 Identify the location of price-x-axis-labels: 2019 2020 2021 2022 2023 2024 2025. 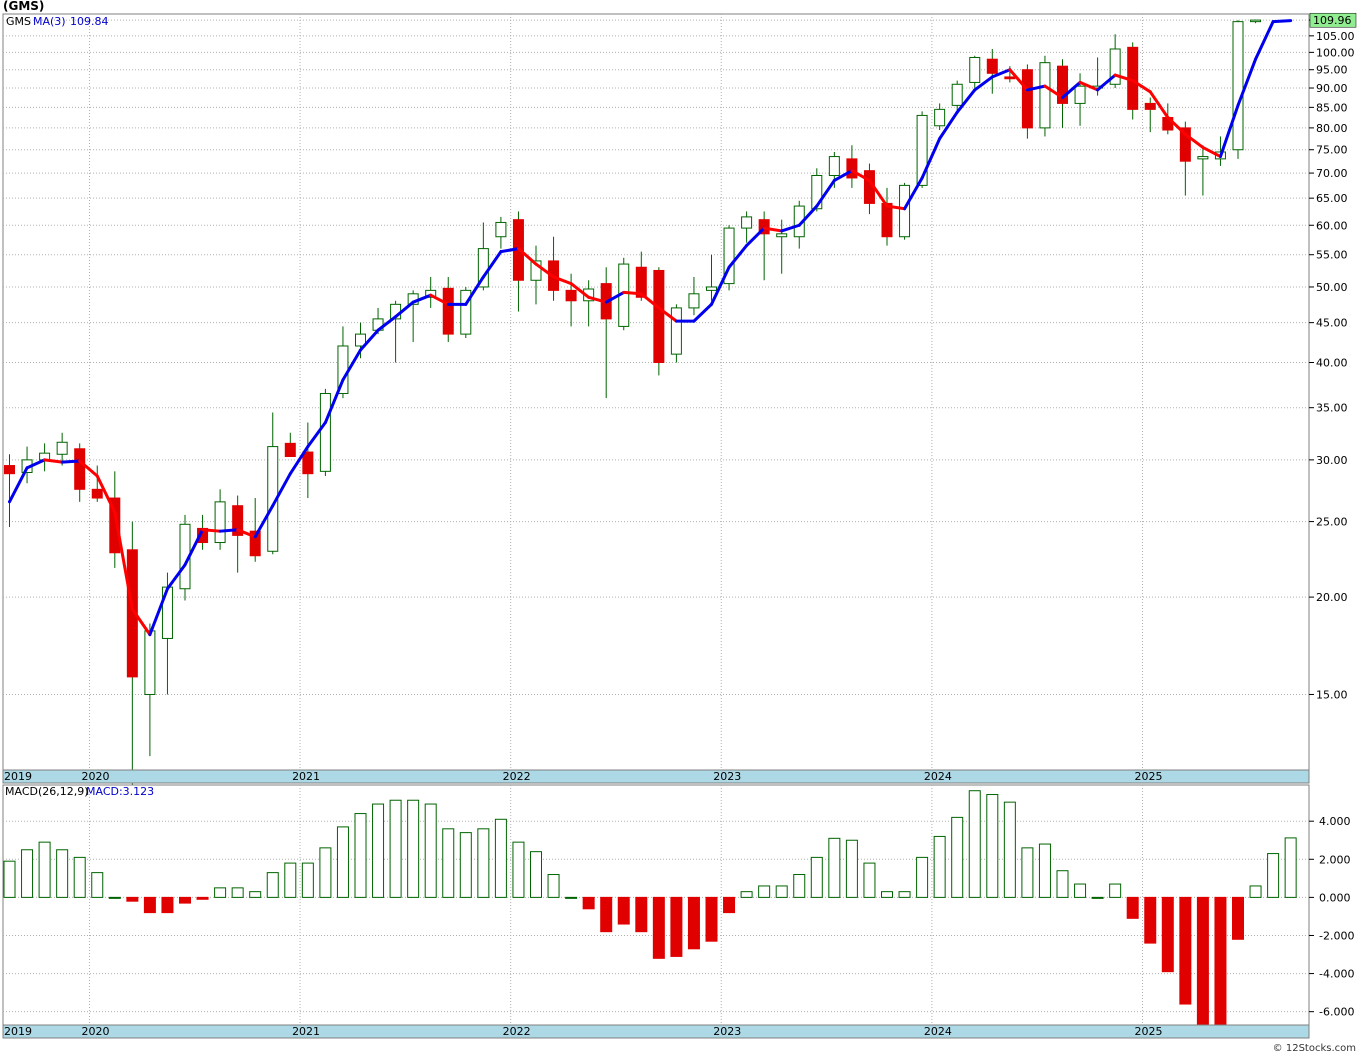
(583, 776).